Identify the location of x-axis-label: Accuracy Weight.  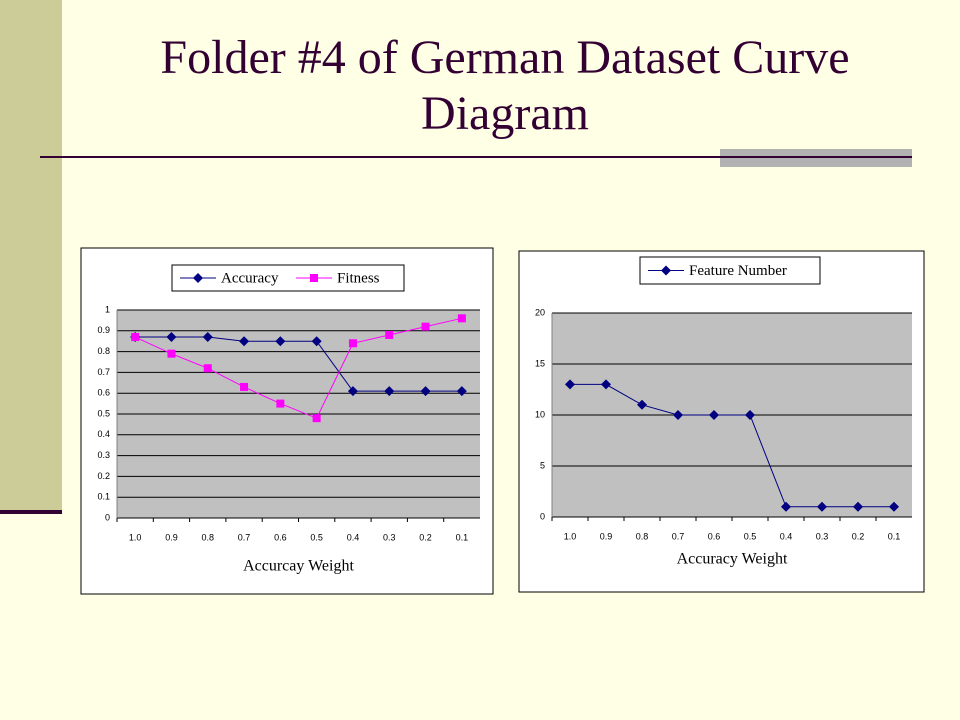
(732, 559).